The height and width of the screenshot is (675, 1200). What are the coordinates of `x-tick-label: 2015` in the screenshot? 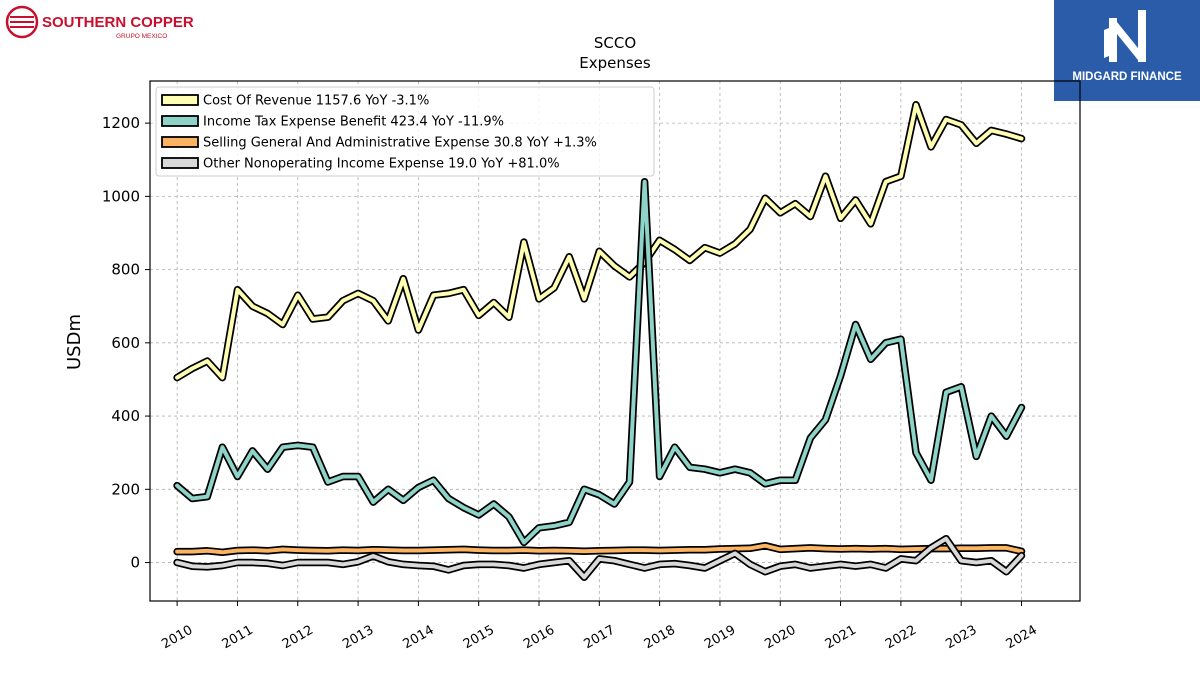 It's located at (479, 638).